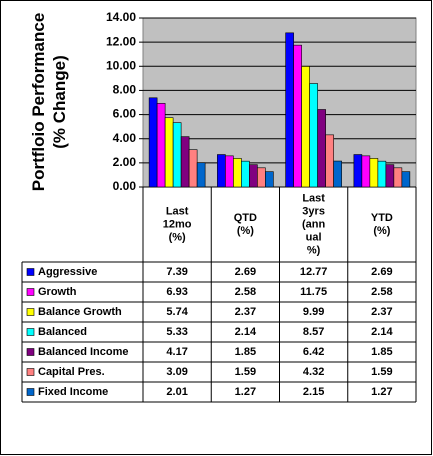  Describe the element at coordinates (62, 332) in the screenshot. I see `legend-label: Balanced` at that location.